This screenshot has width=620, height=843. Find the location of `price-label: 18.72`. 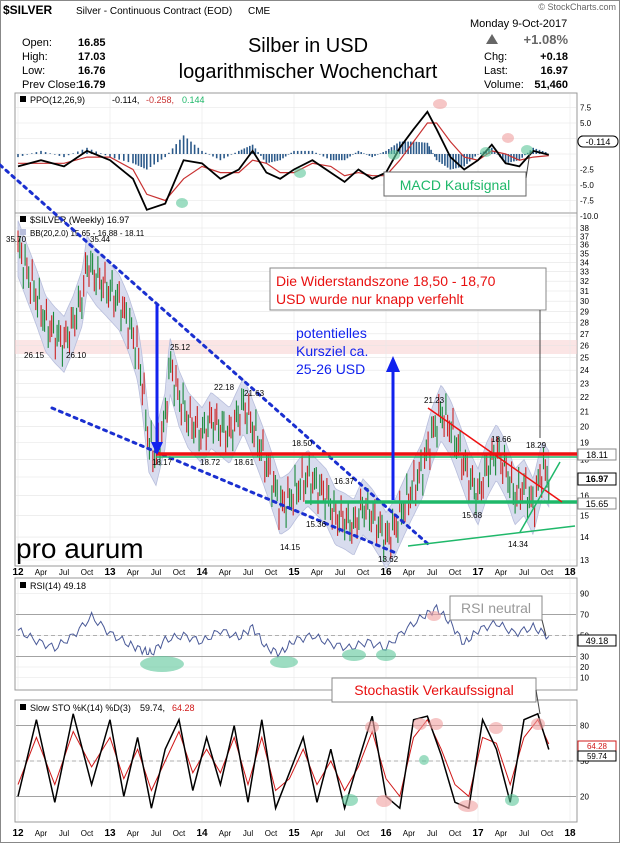

price-label: 18.72 is located at coordinates (210, 462).